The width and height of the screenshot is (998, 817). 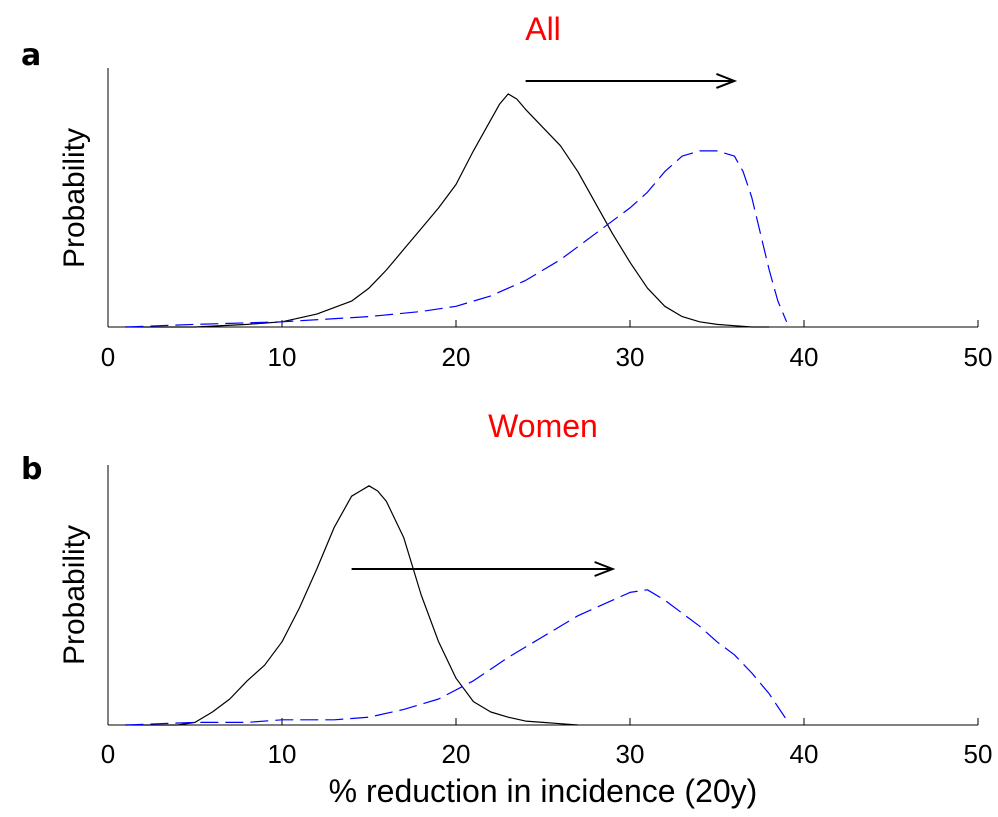 I want to click on panel-letter-b: b, so click(x=32, y=469).